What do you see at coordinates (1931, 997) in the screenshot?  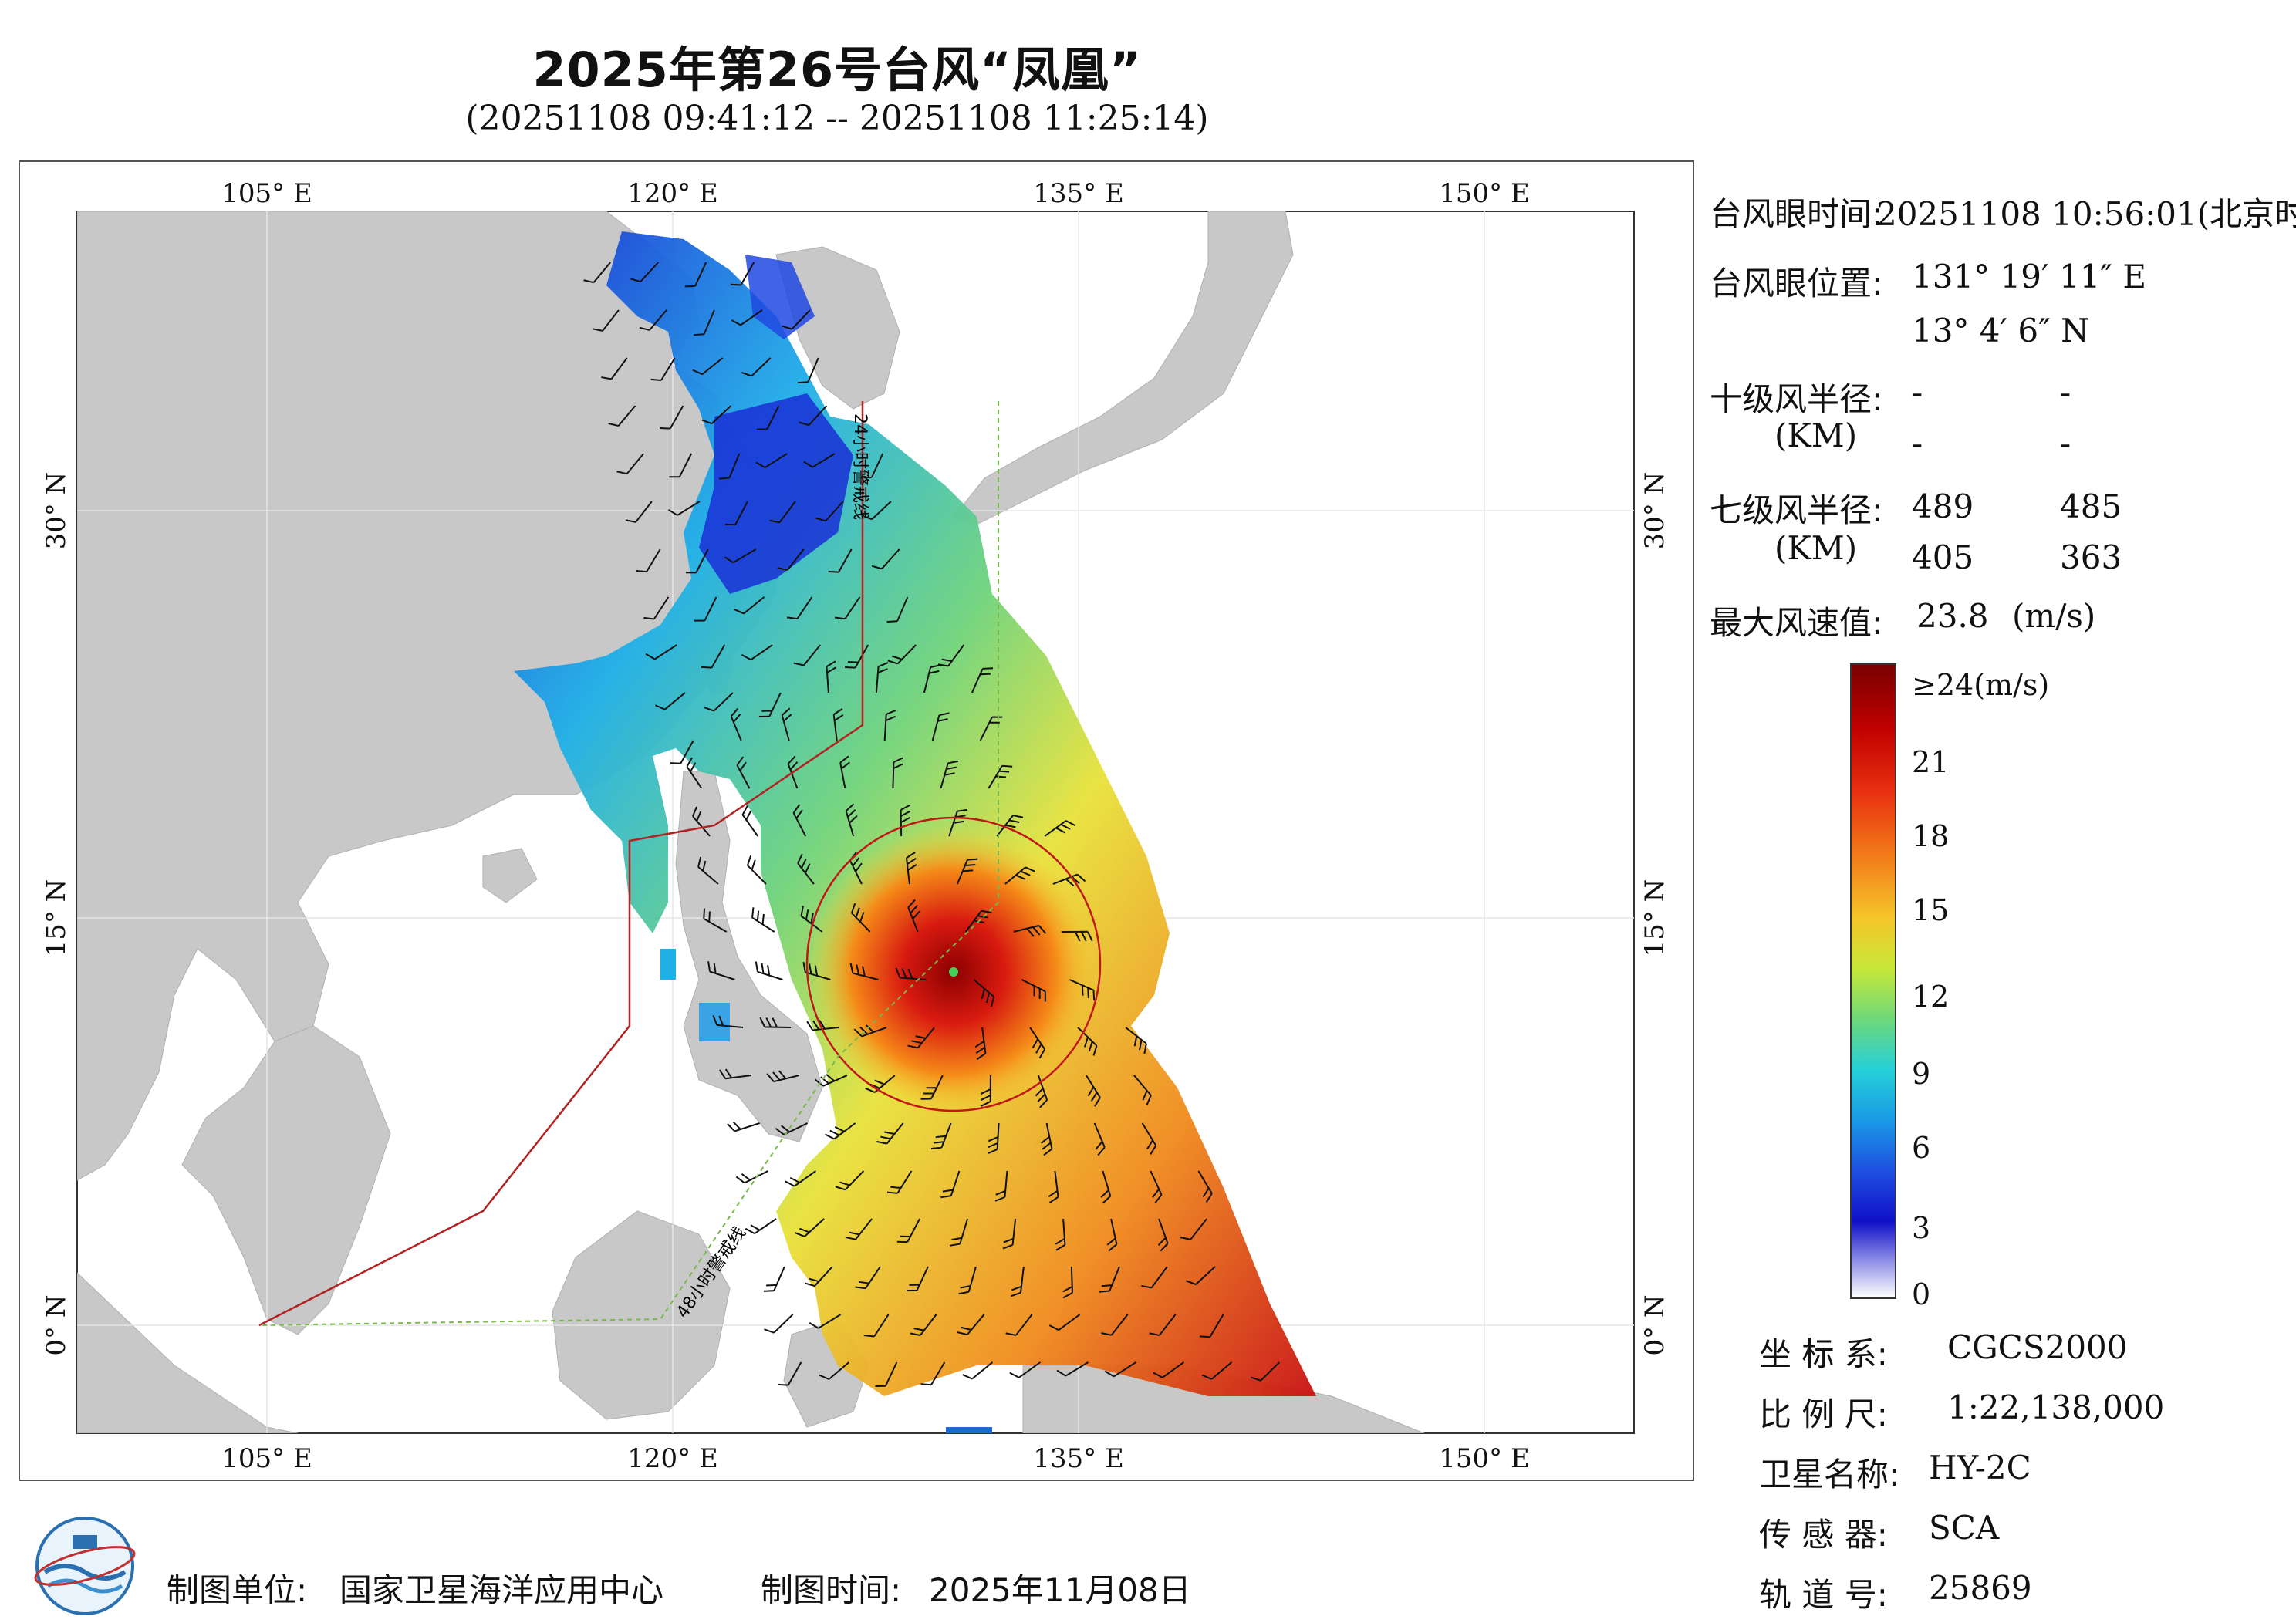 I see `colorbar-label: 12` at bounding box center [1931, 997].